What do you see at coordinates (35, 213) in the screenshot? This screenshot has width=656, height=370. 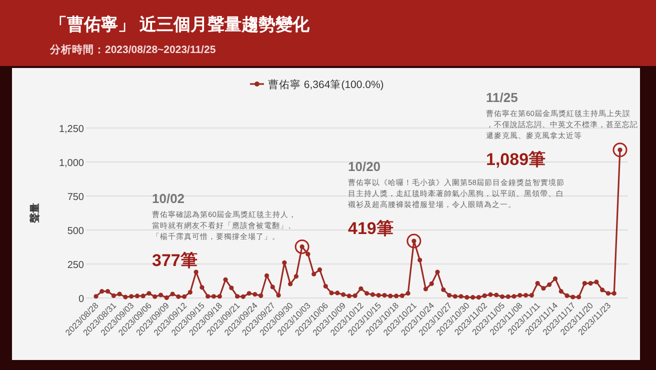 I see `y-axis-title: 聲量` at bounding box center [35, 213].